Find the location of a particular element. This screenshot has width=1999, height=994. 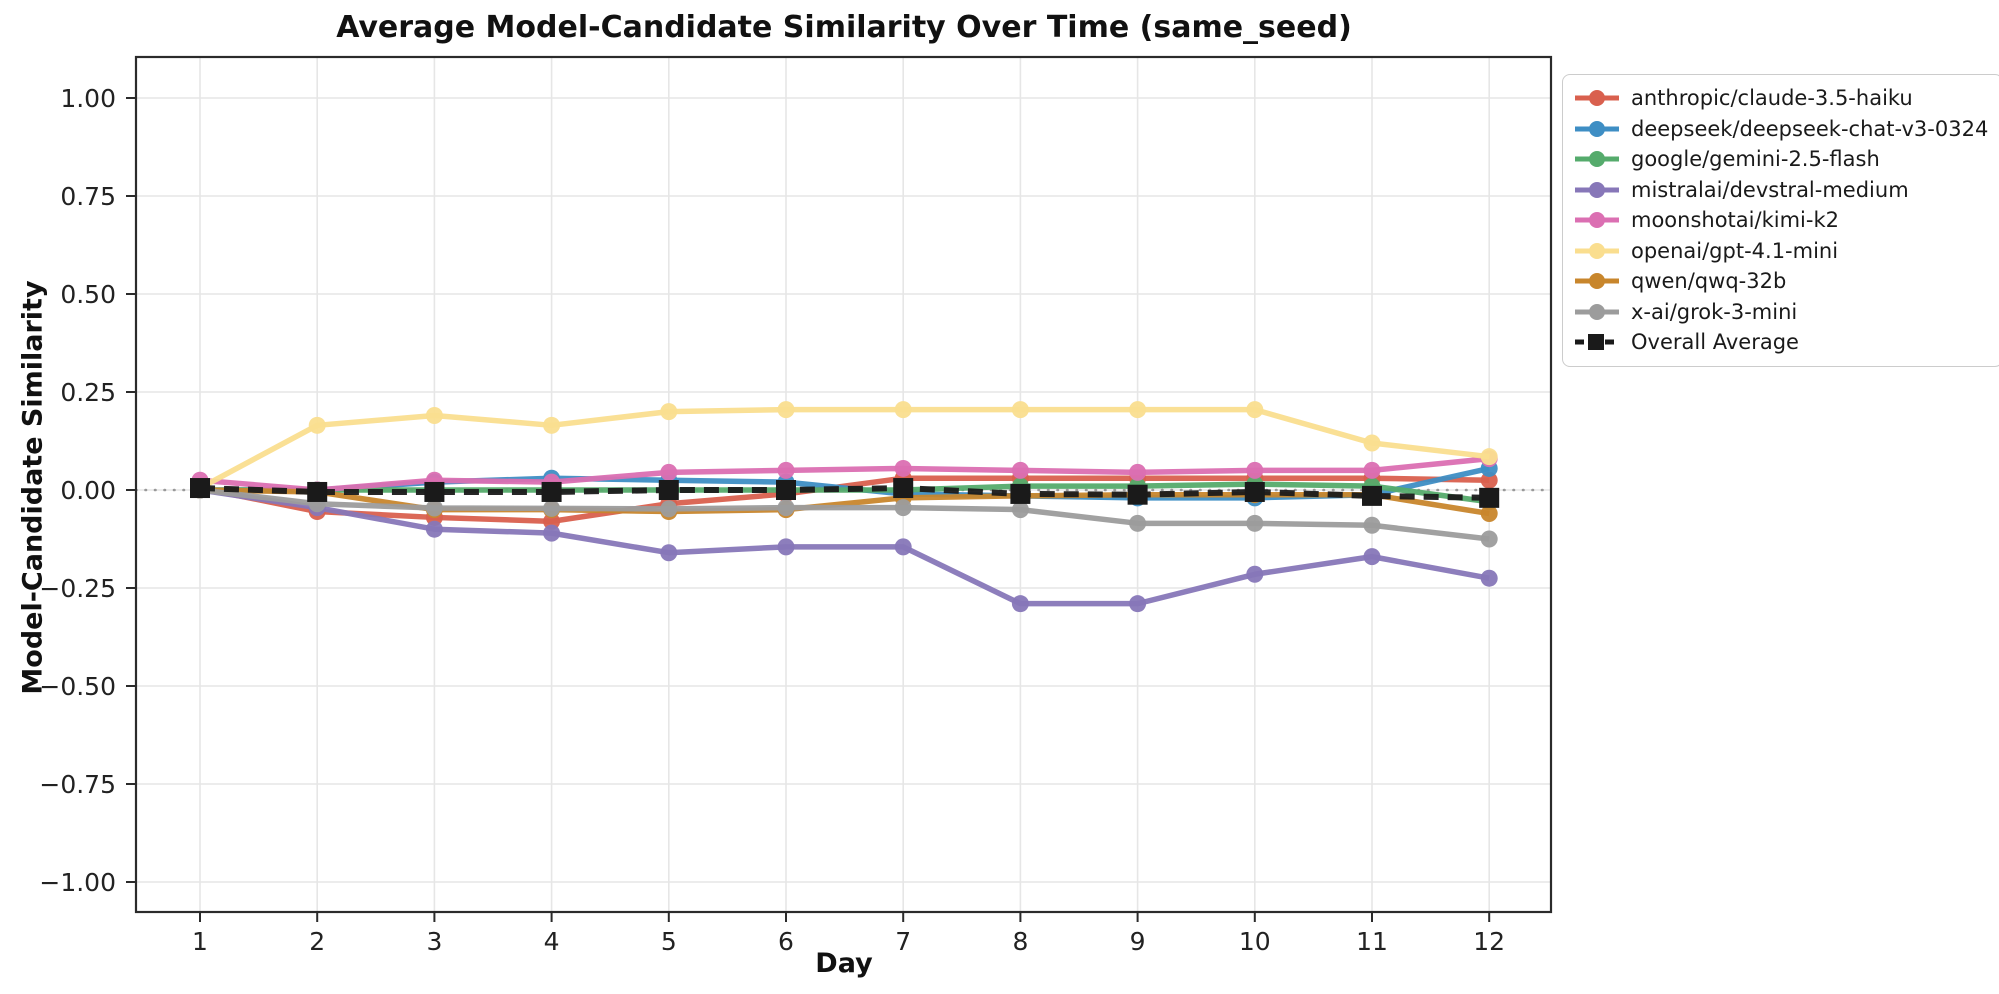

legend-item-overall-average: Overall Average is located at coordinates (1780, 342).